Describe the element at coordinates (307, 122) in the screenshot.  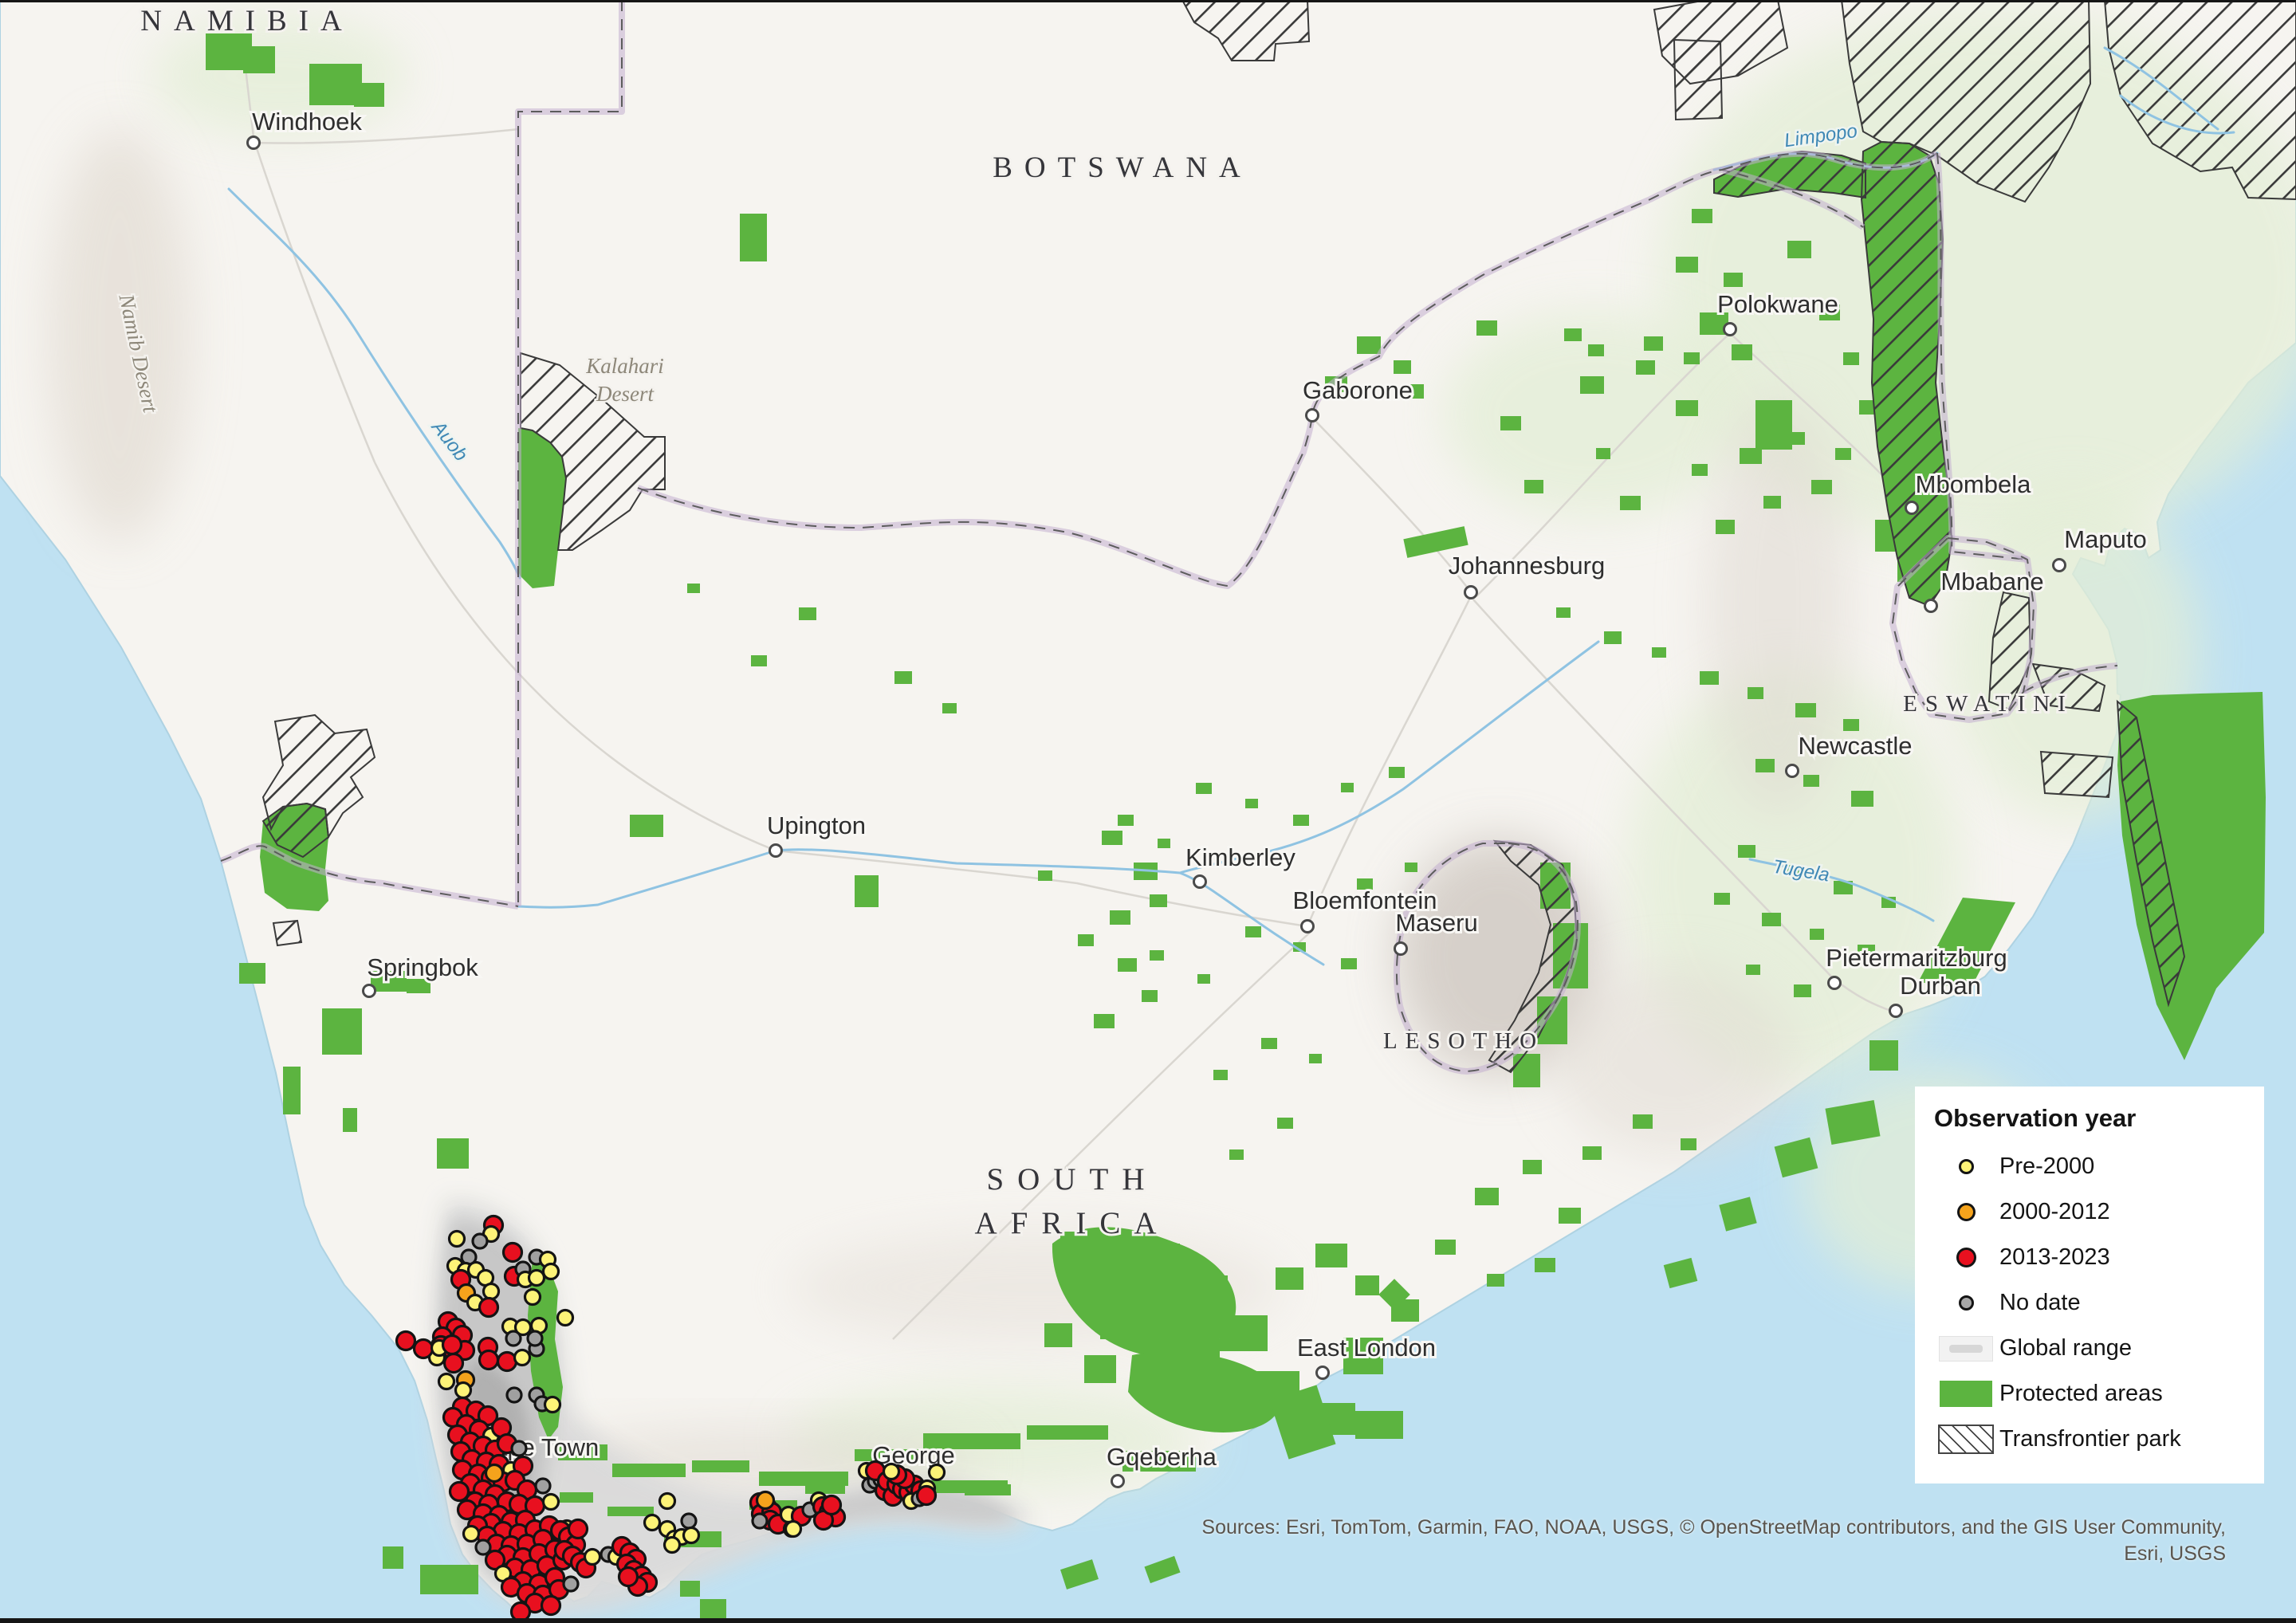
I see `city-label-windhoek: Windhoek` at that location.